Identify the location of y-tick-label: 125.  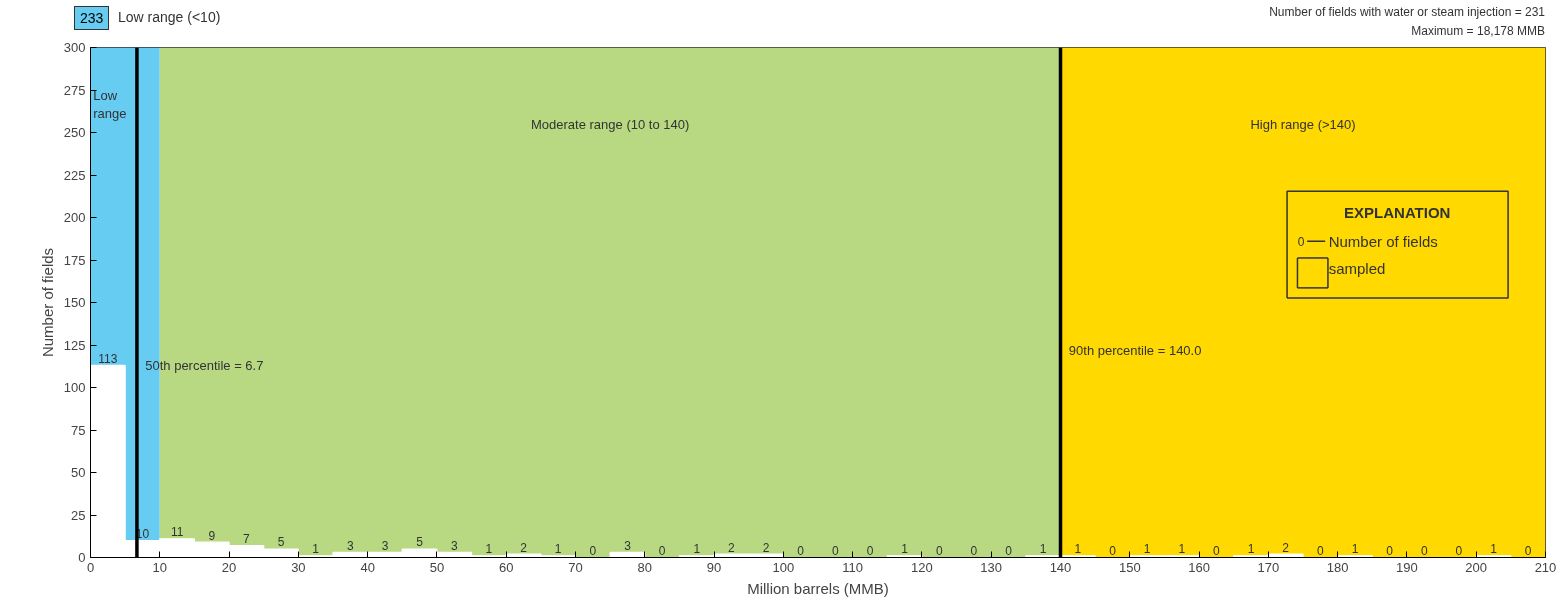
(74, 345).